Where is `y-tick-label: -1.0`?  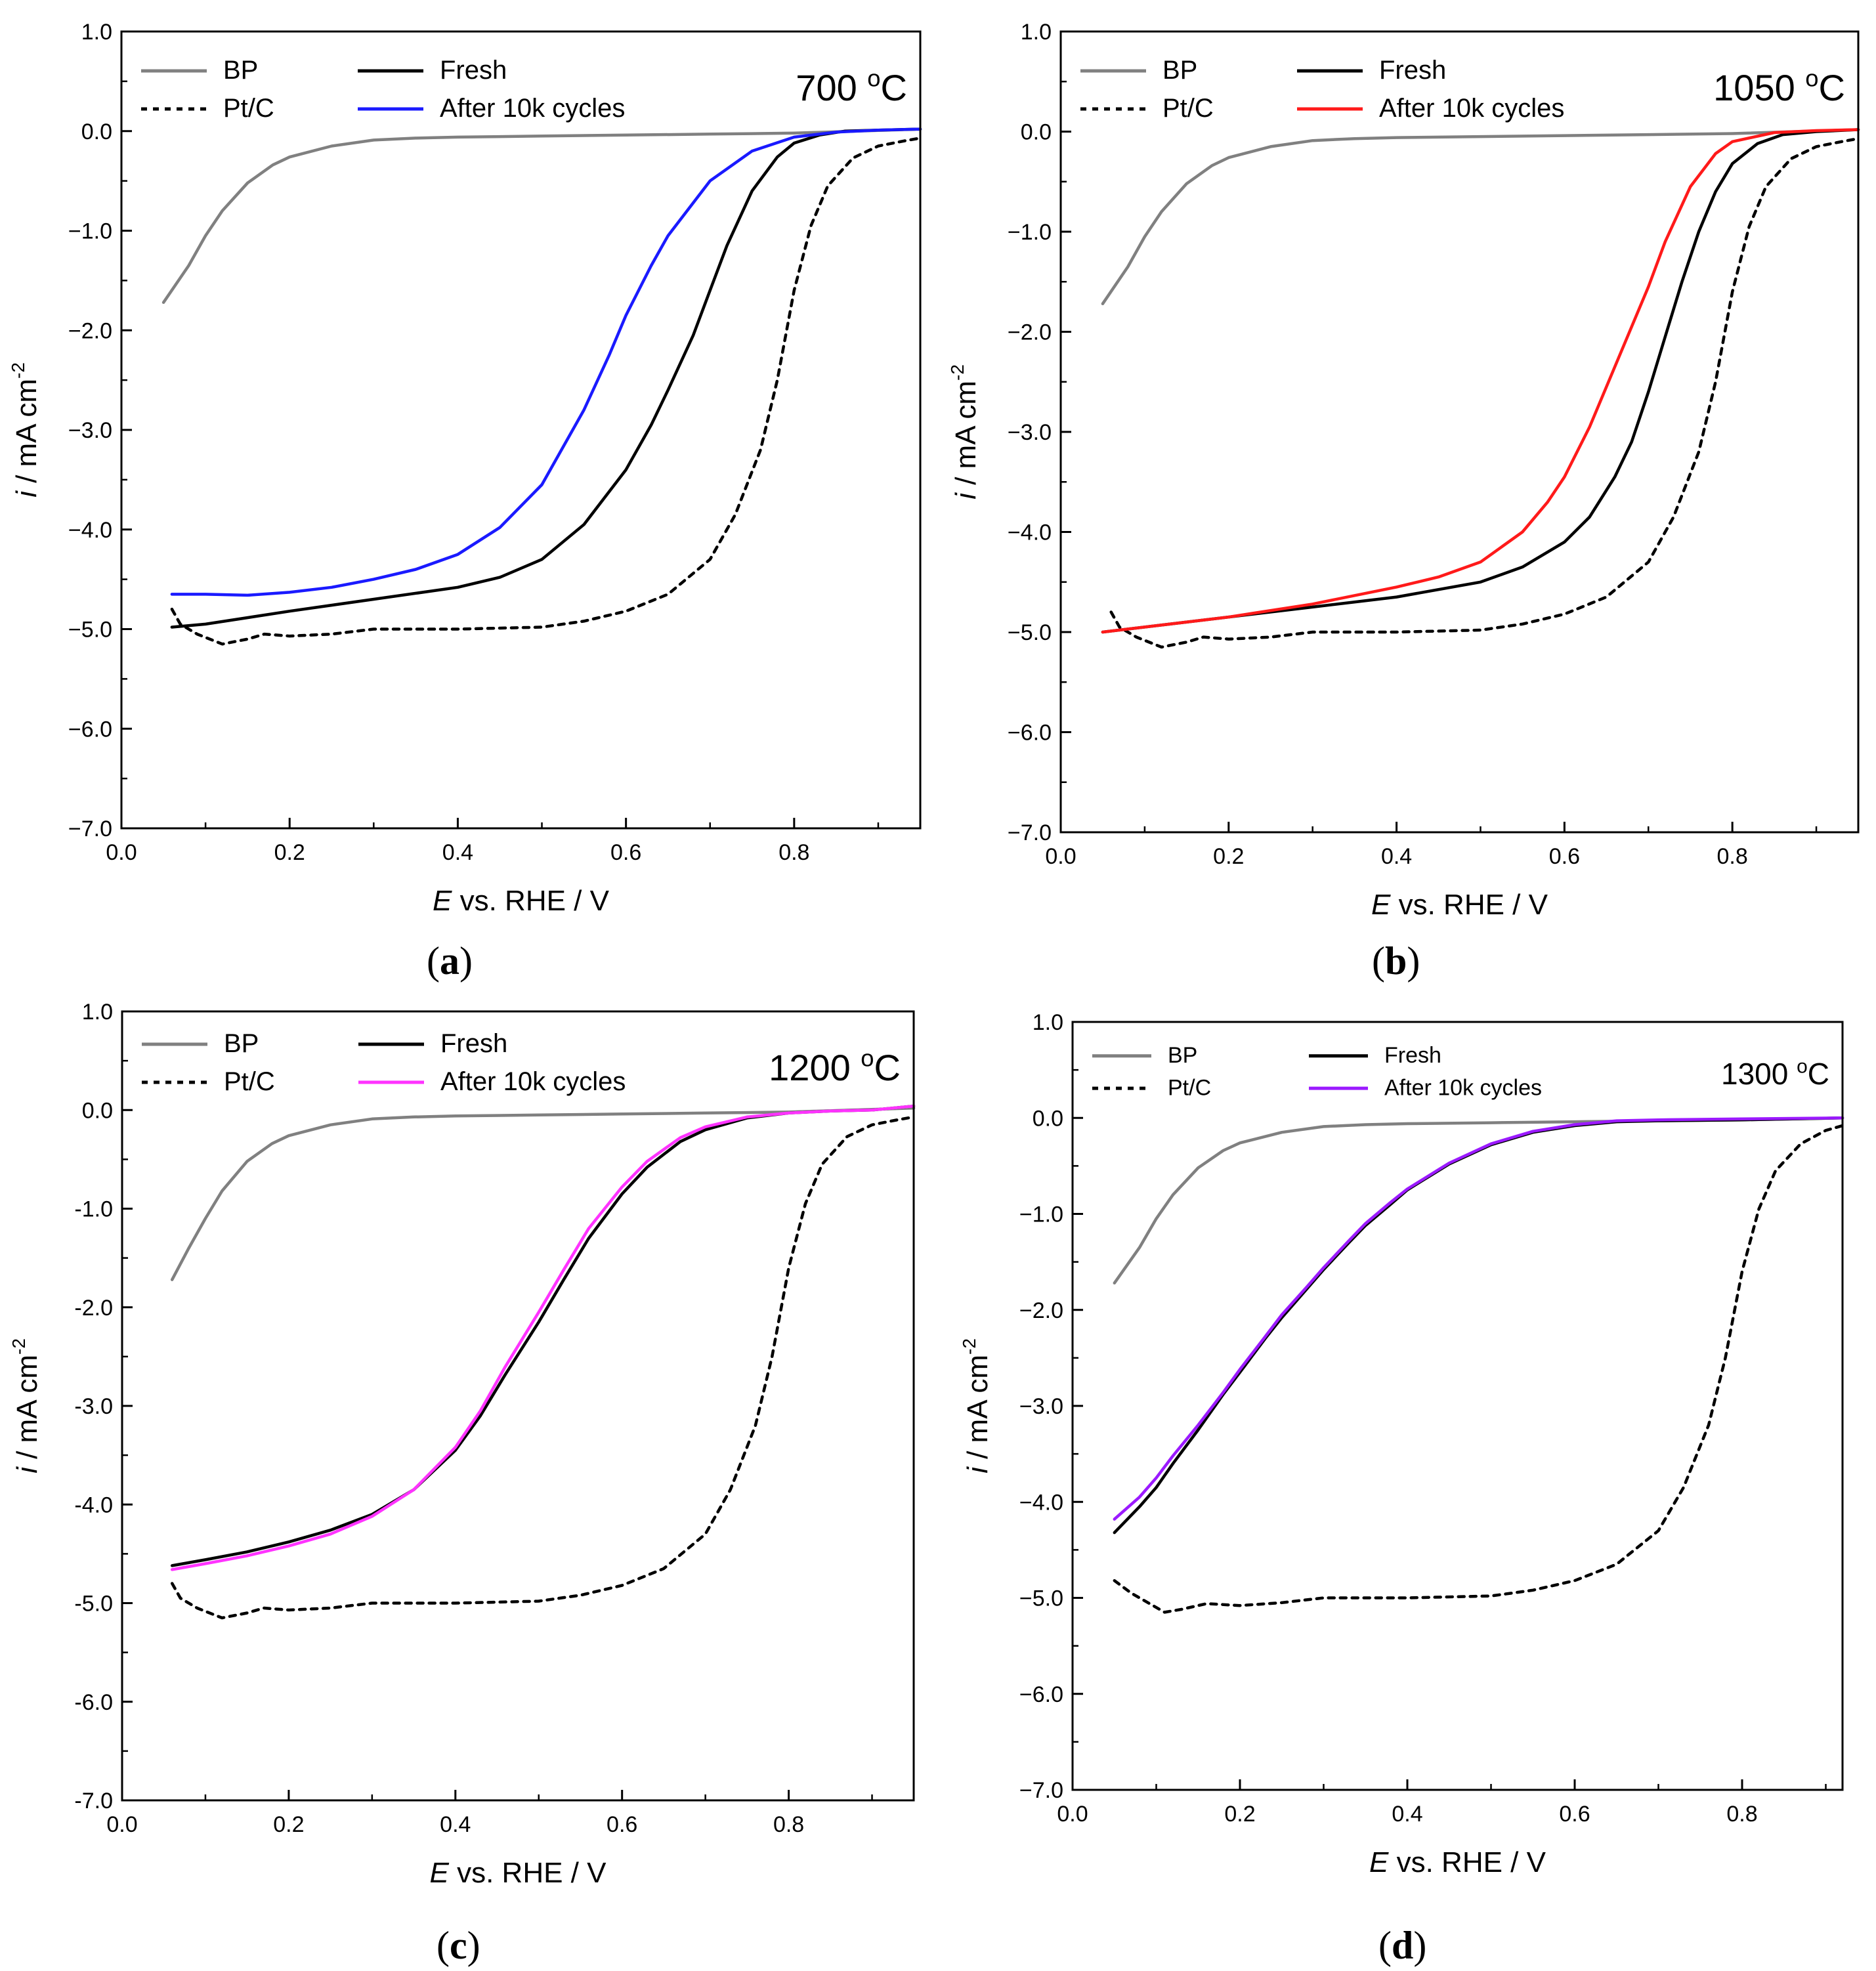
y-tick-label: -1.0 is located at coordinates (93, 1209).